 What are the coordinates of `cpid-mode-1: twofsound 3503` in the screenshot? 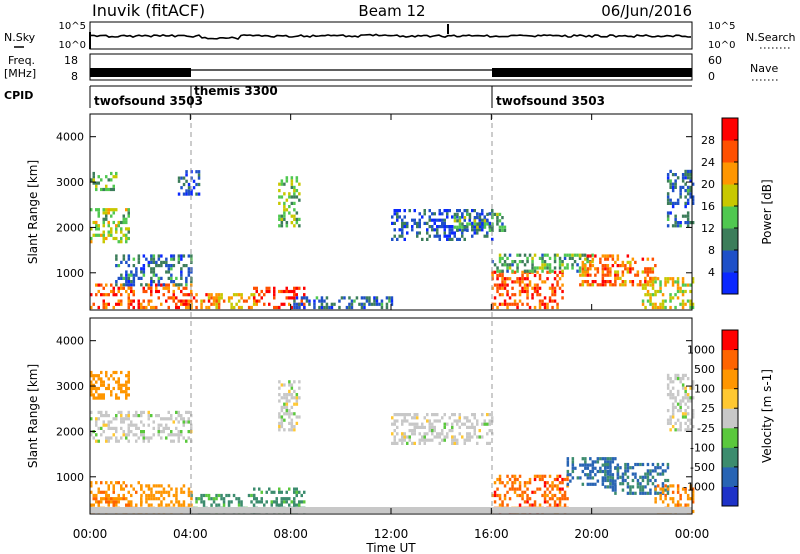 It's located at (148, 101).